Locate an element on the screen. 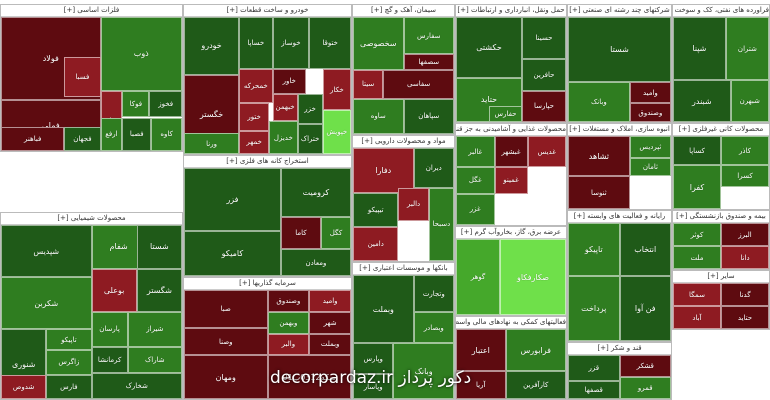 This screenshot has height=400, width=770. stock-tile: کاوه is located at coordinates (166, 134).